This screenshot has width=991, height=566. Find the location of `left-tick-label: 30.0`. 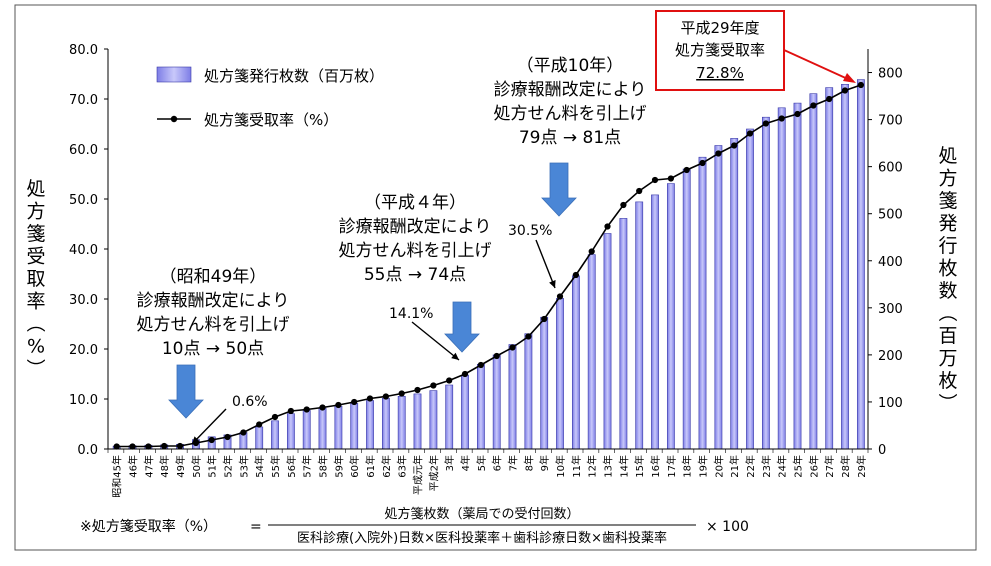

left-tick-label: 30.0 is located at coordinates (83, 300).